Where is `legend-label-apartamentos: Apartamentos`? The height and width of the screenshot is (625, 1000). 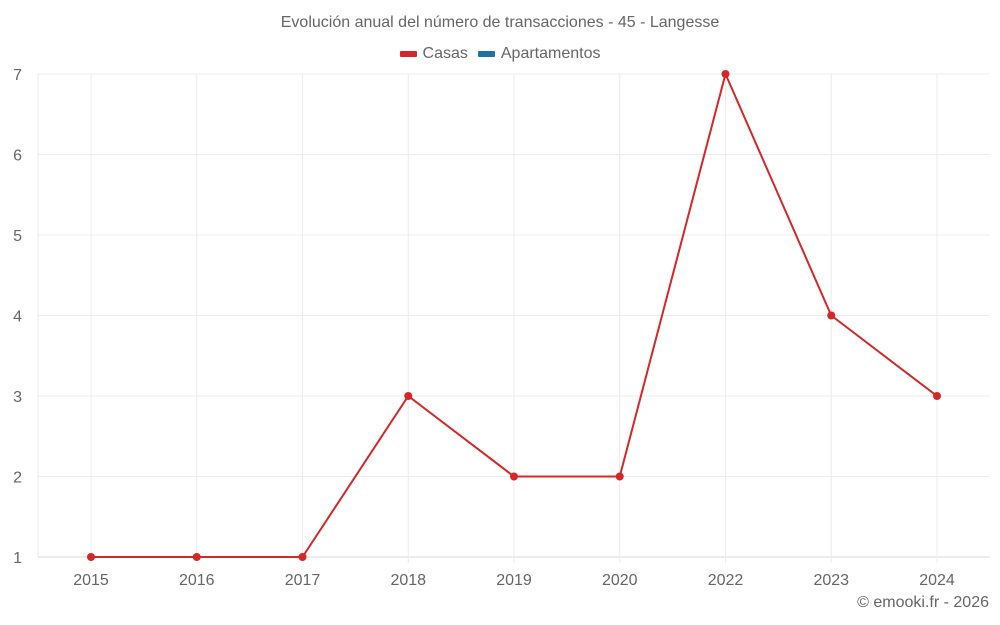 legend-label-apartamentos: Apartamentos is located at coordinates (550, 53).